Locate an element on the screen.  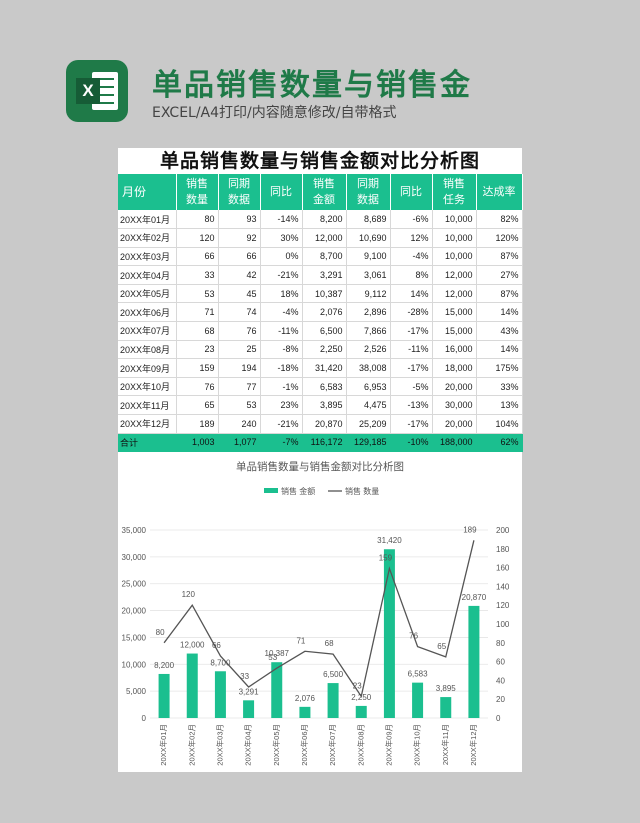
x-tick-label: 20XX年12月 is located at coordinates (473, 745).